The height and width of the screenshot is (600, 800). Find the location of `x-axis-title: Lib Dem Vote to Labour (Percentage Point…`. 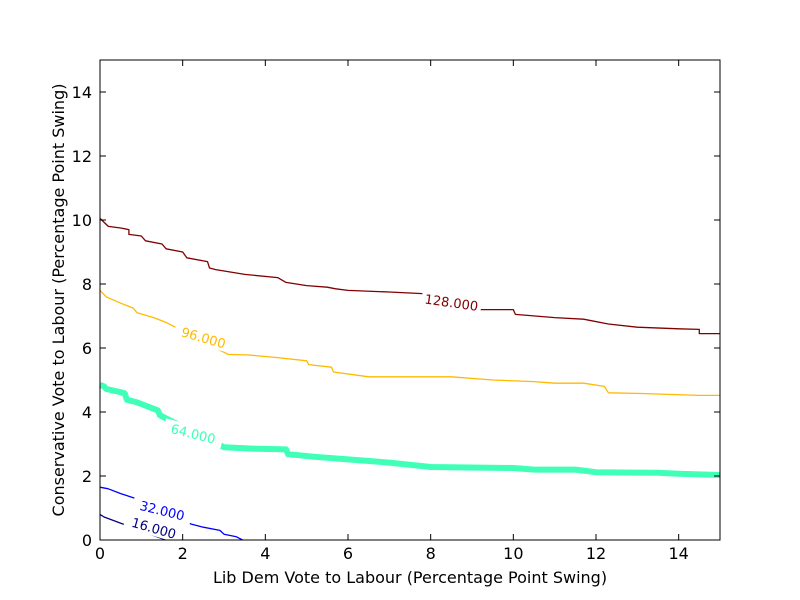

x-axis-title: Lib Dem Vote to Labour (Percentage Point… is located at coordinates (410, 577).